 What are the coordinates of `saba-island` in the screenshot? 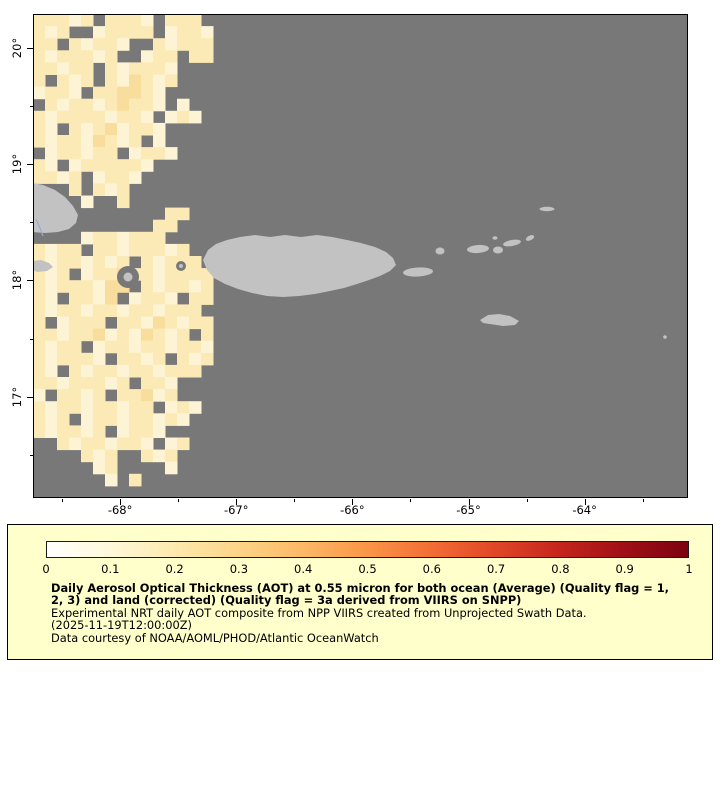 It's located at (665, 337).